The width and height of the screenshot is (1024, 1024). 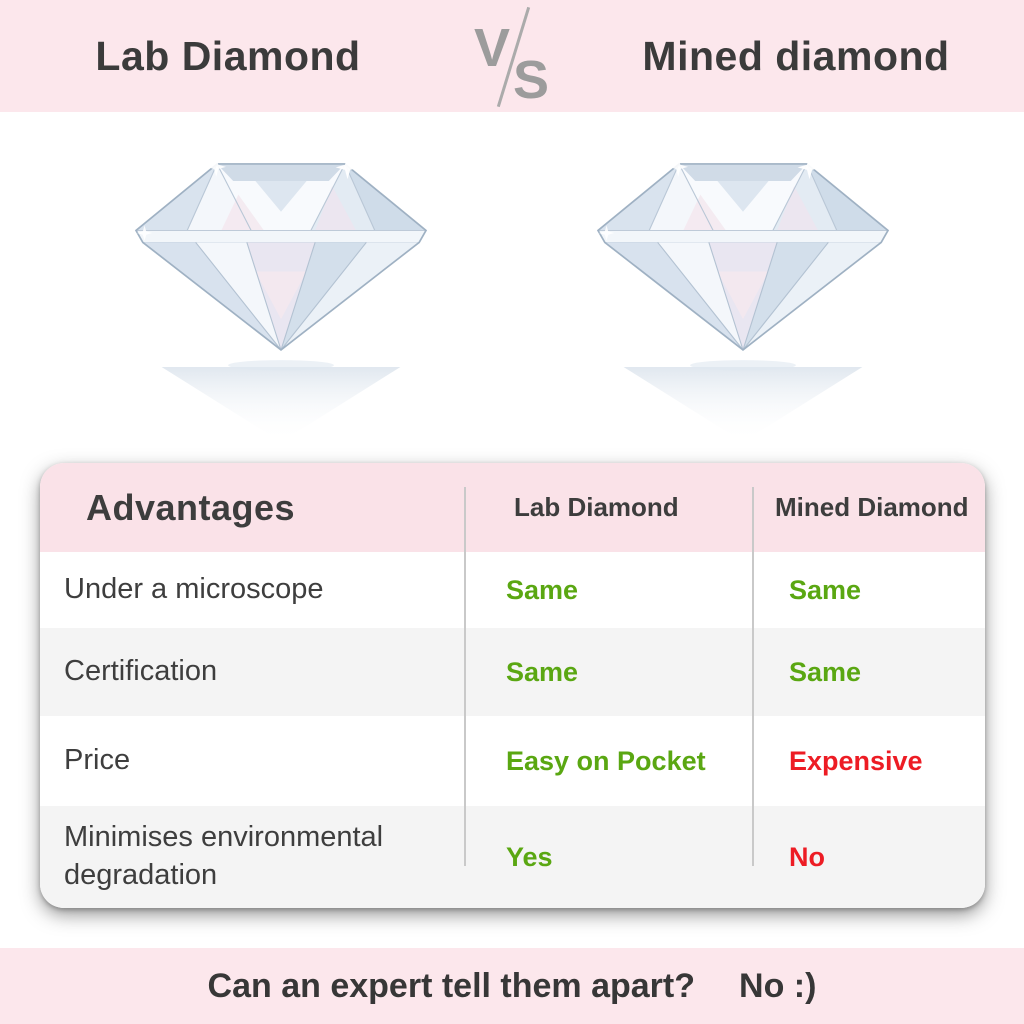 What do you see at coordinates (531, 80) in the screenshot?
I see `vs-letter-s: S` at bounding box center [531, 80].